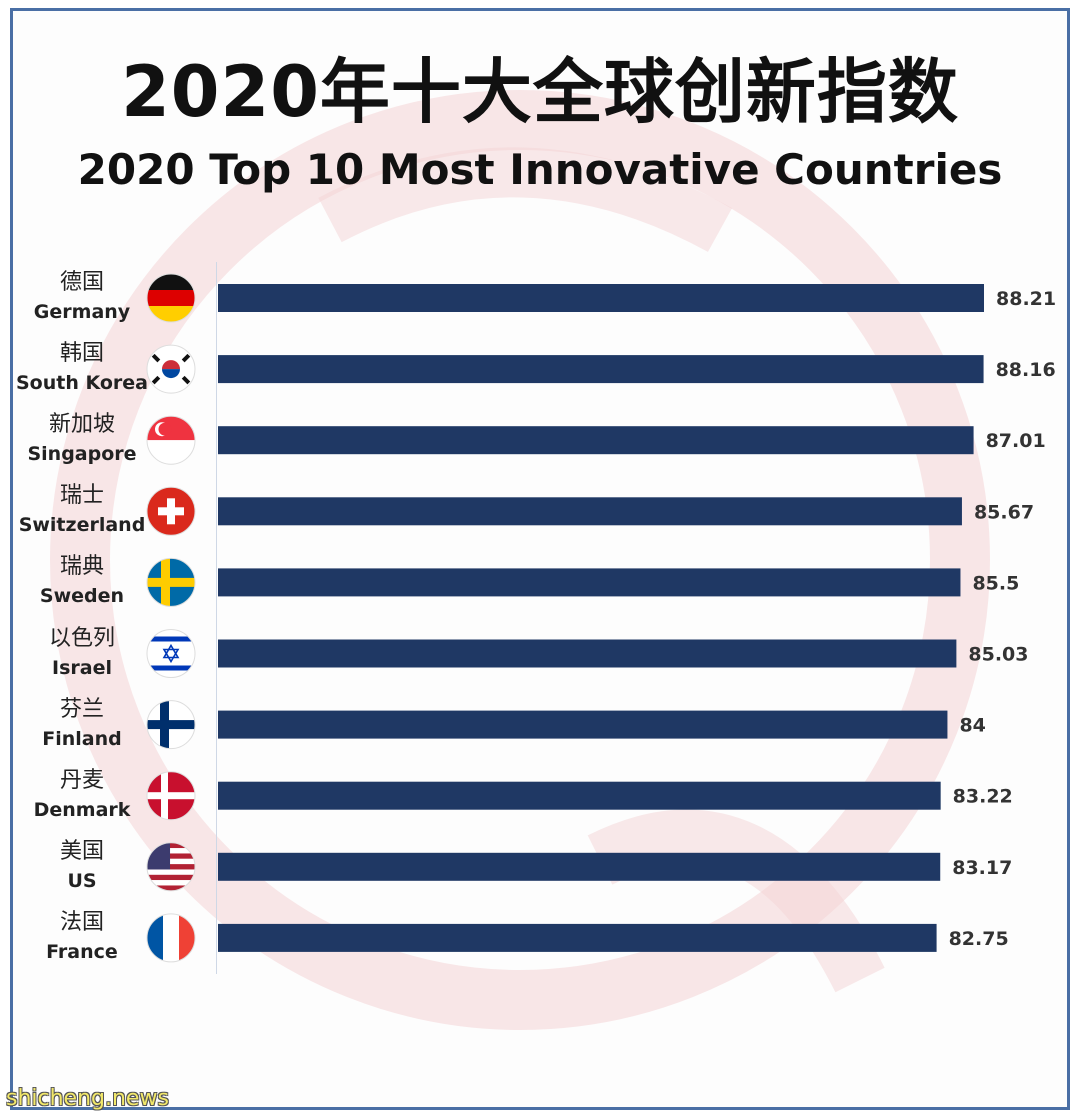 This screenshot has width=1080, height=1120. Describe the element at coordinates (82, 795) in the screenshot. I see `category-label: 丹麦 Denmark` at that location.